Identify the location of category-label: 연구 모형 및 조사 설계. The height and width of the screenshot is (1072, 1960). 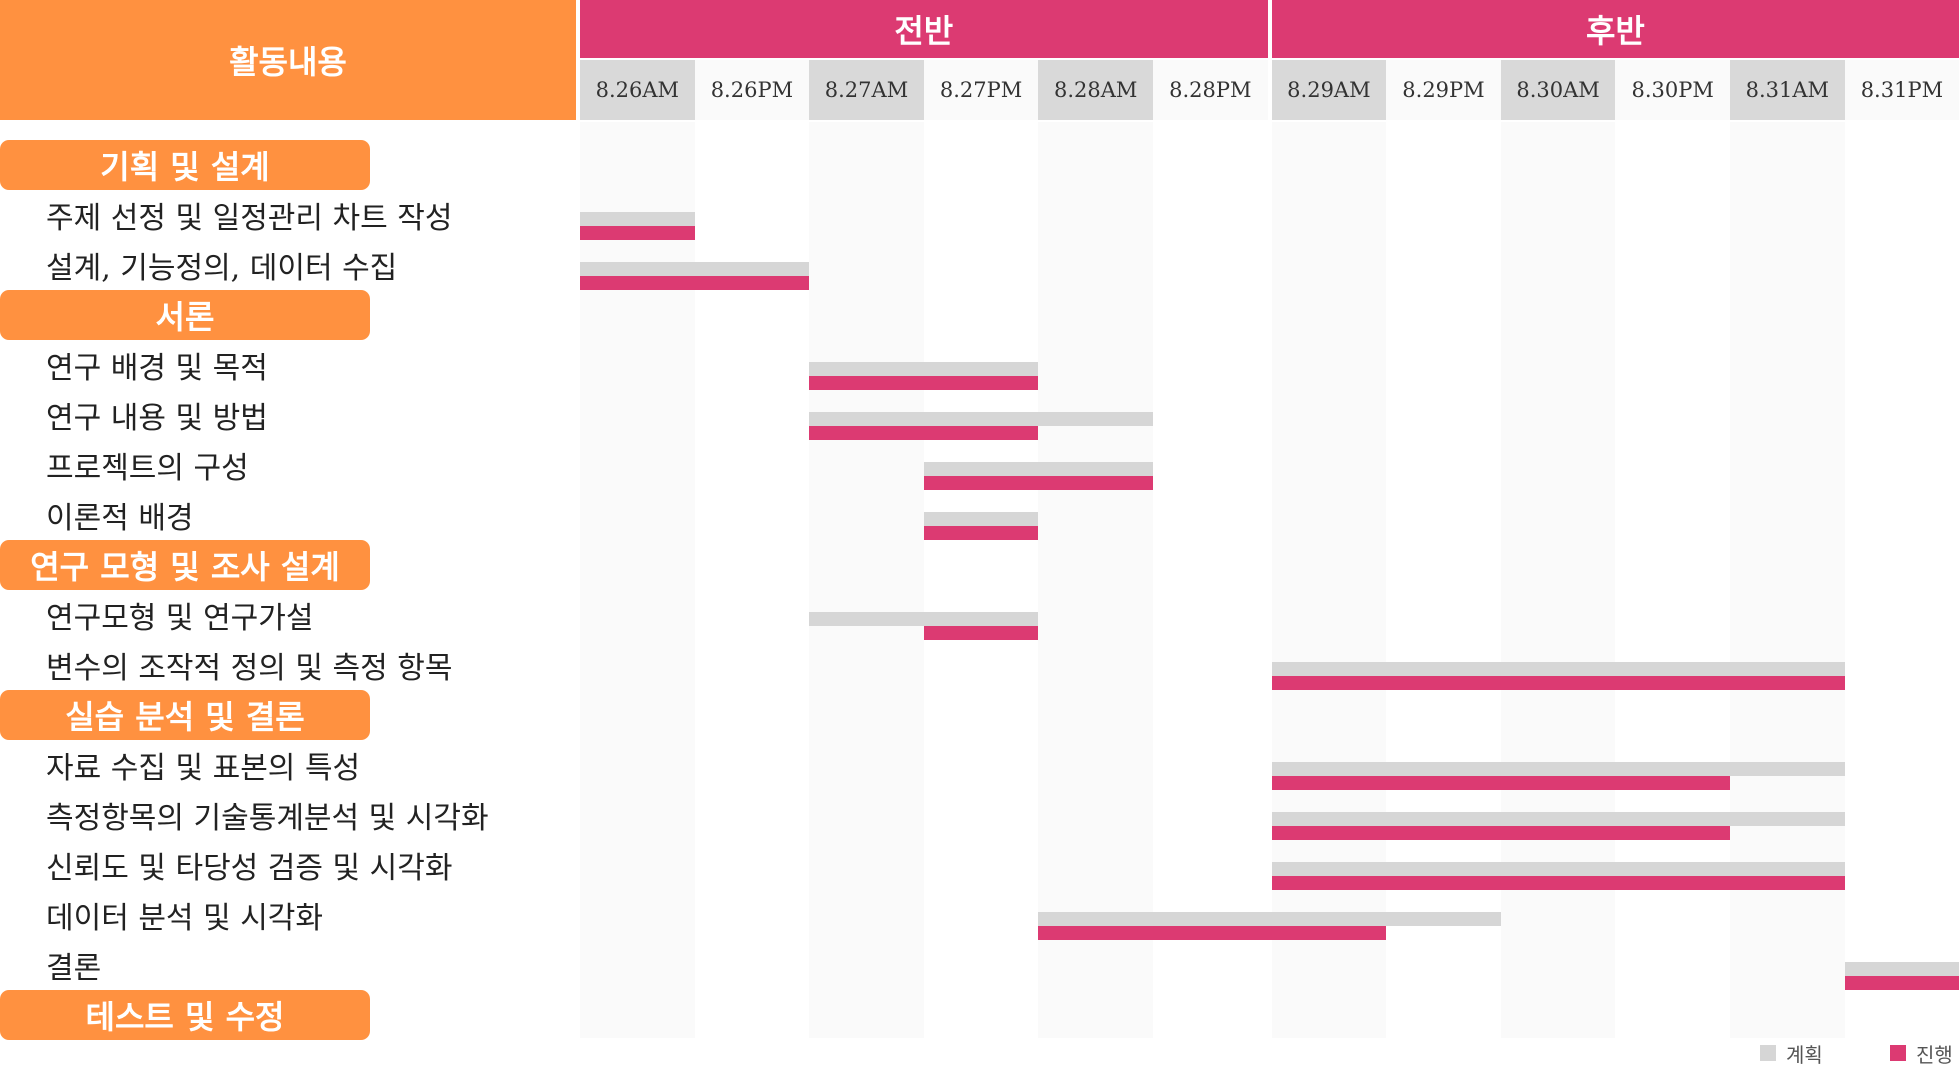
(185, 565).